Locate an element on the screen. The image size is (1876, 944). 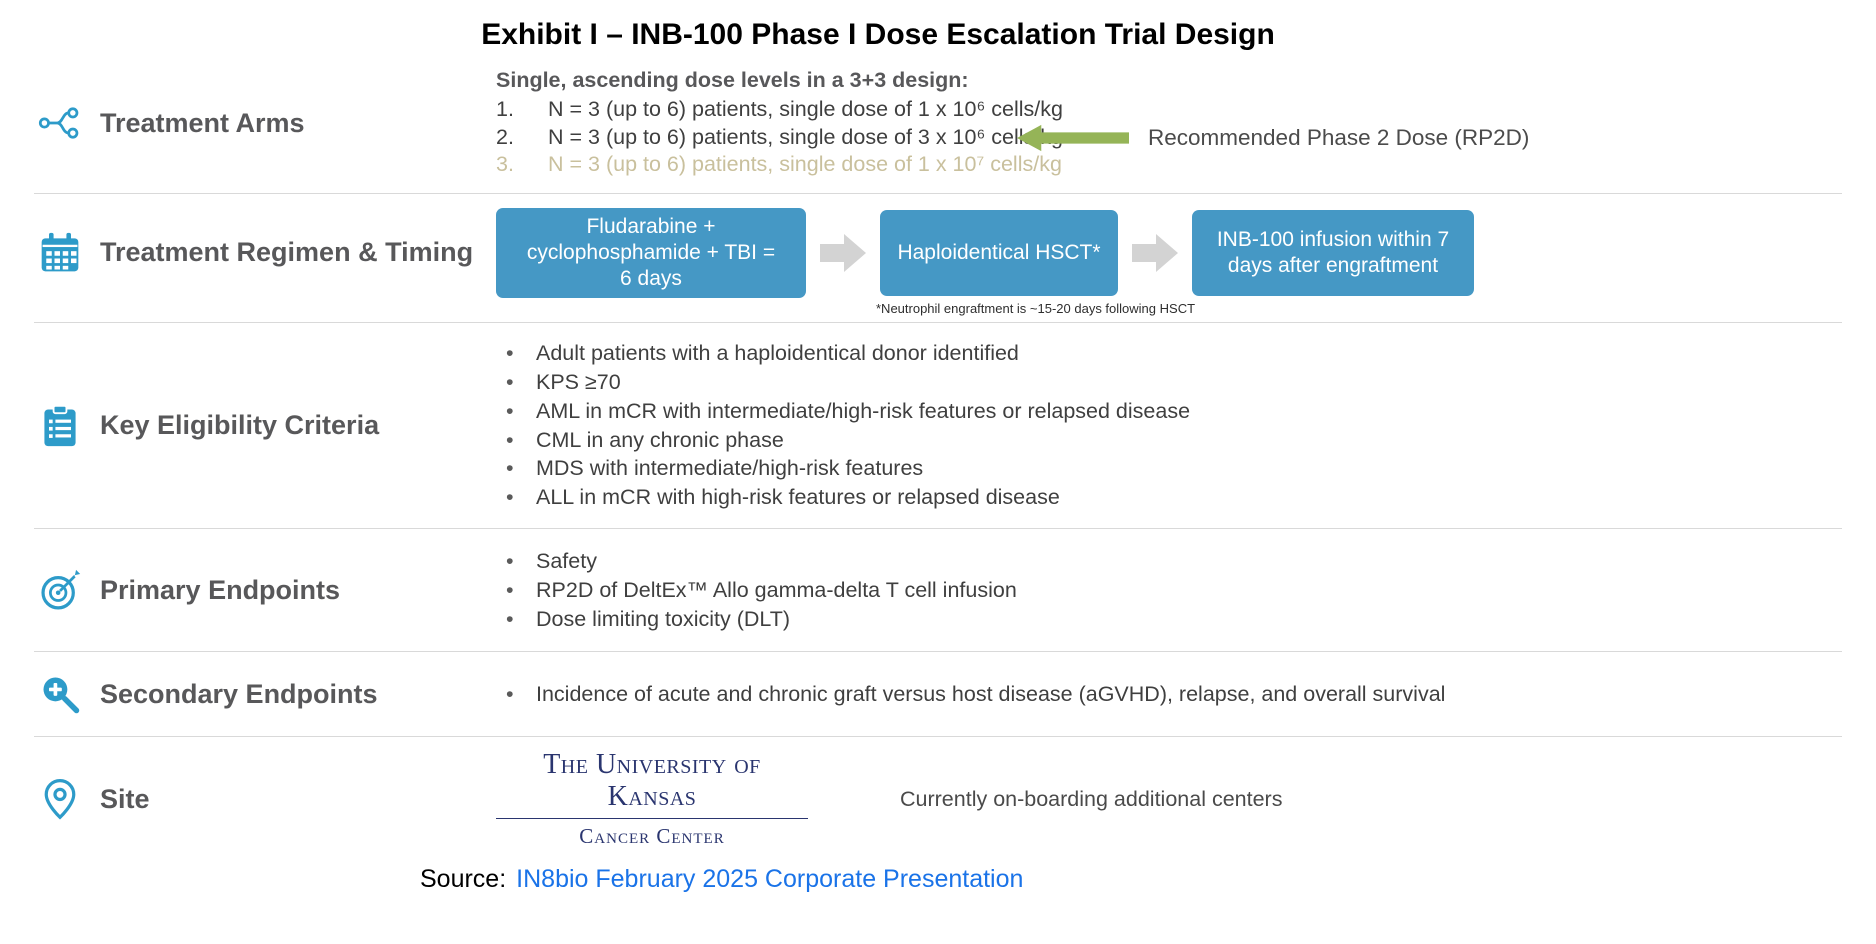
row-label-eligibility: Key Eligibility Criteria is located at coordinates (262, 426).